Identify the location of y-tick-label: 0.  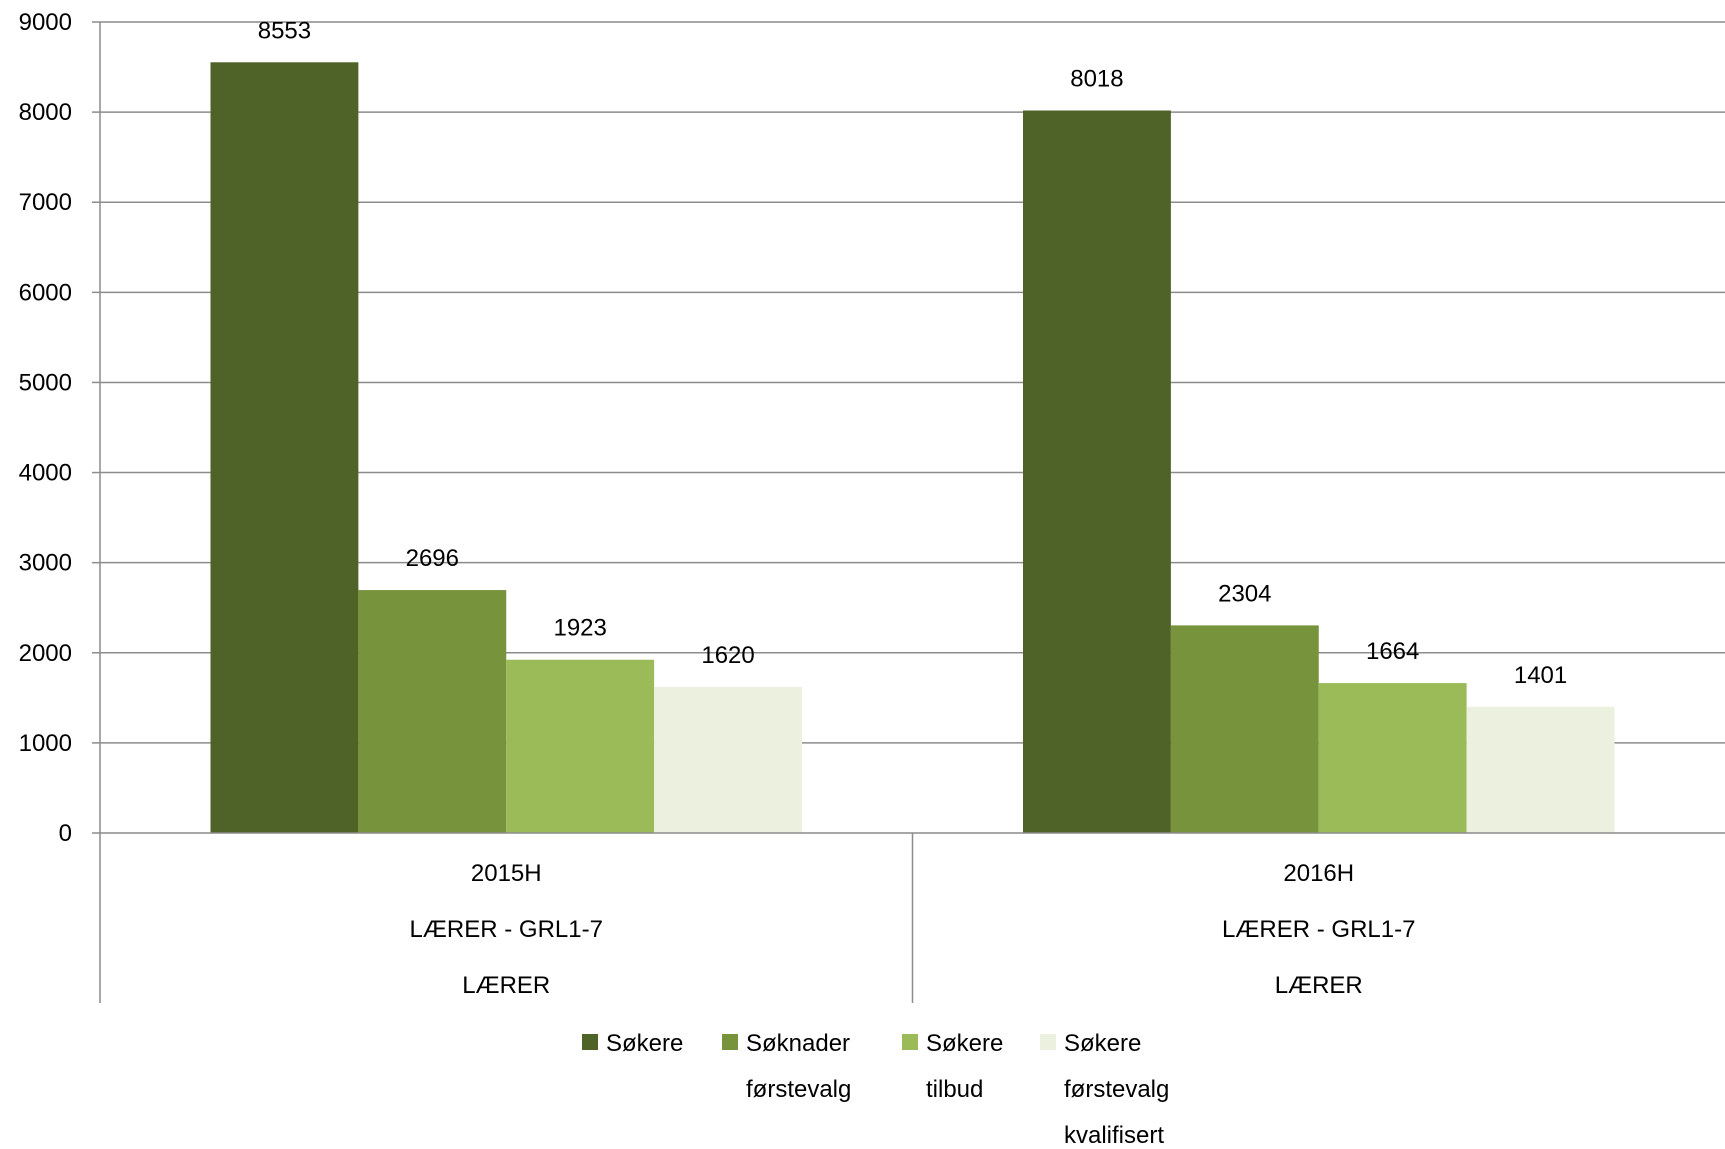
(65, 833).